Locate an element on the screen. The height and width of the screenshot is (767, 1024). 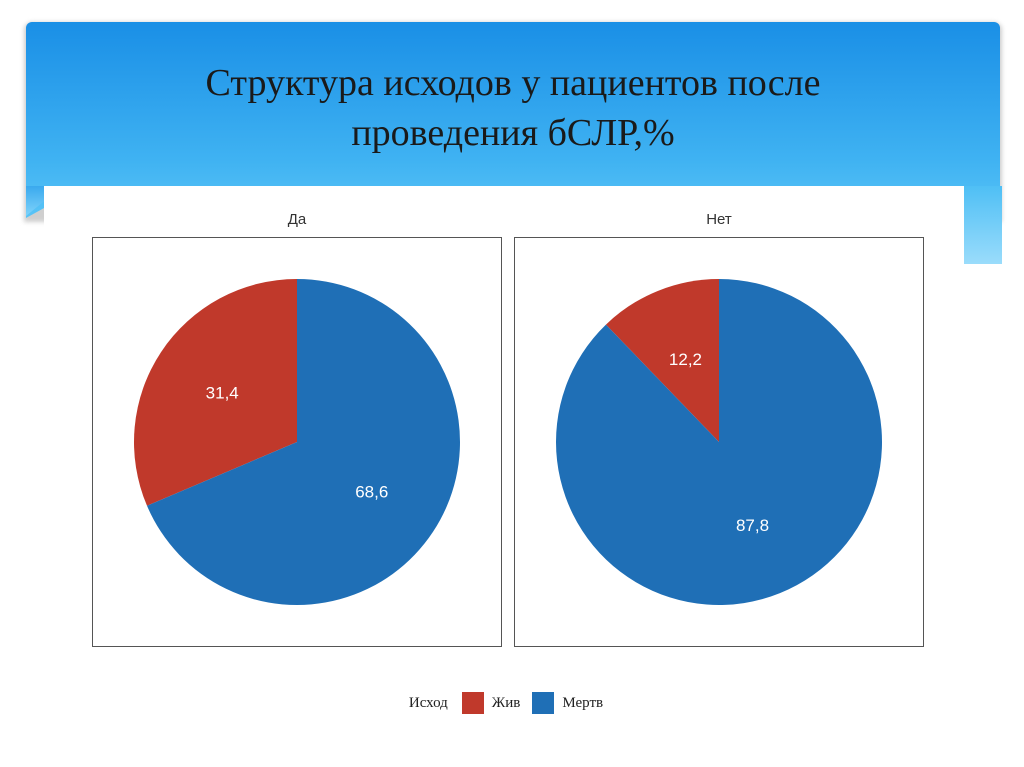
legend-item-alive: Жив is located at coordinates (491, 703).